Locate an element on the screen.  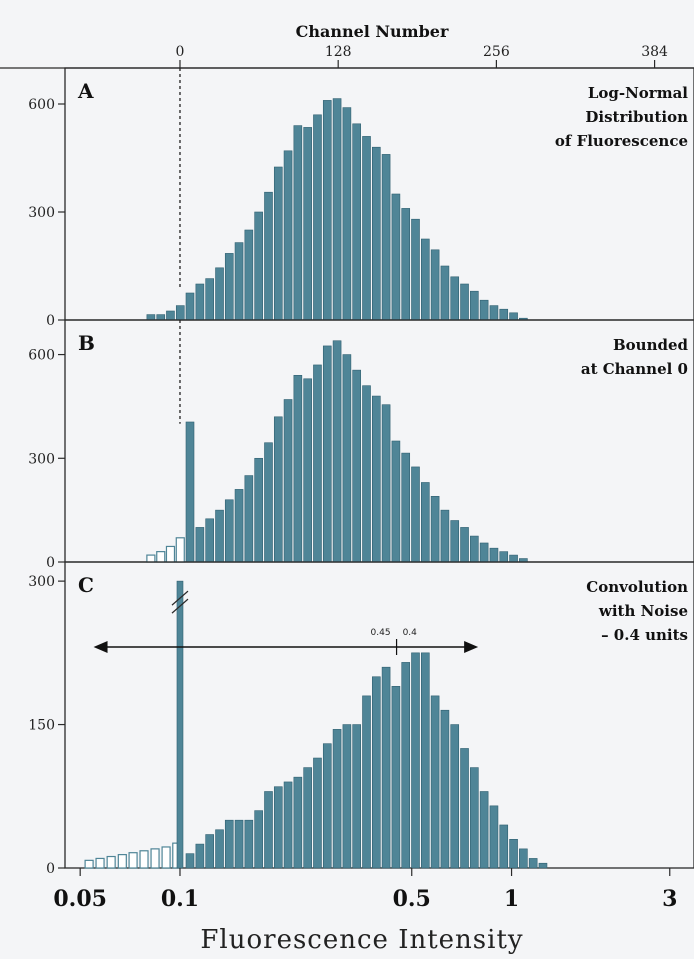
x-tick-label: 3 is located at coordinates (669, 899).